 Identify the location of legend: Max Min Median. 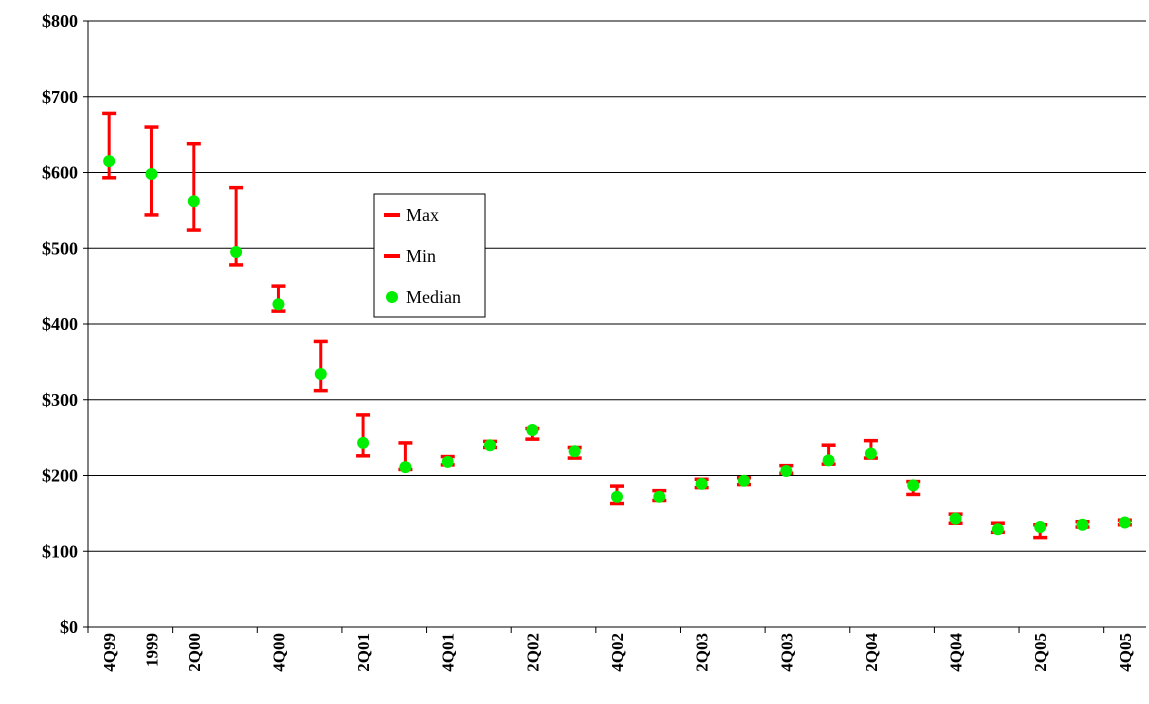
(429, 255).